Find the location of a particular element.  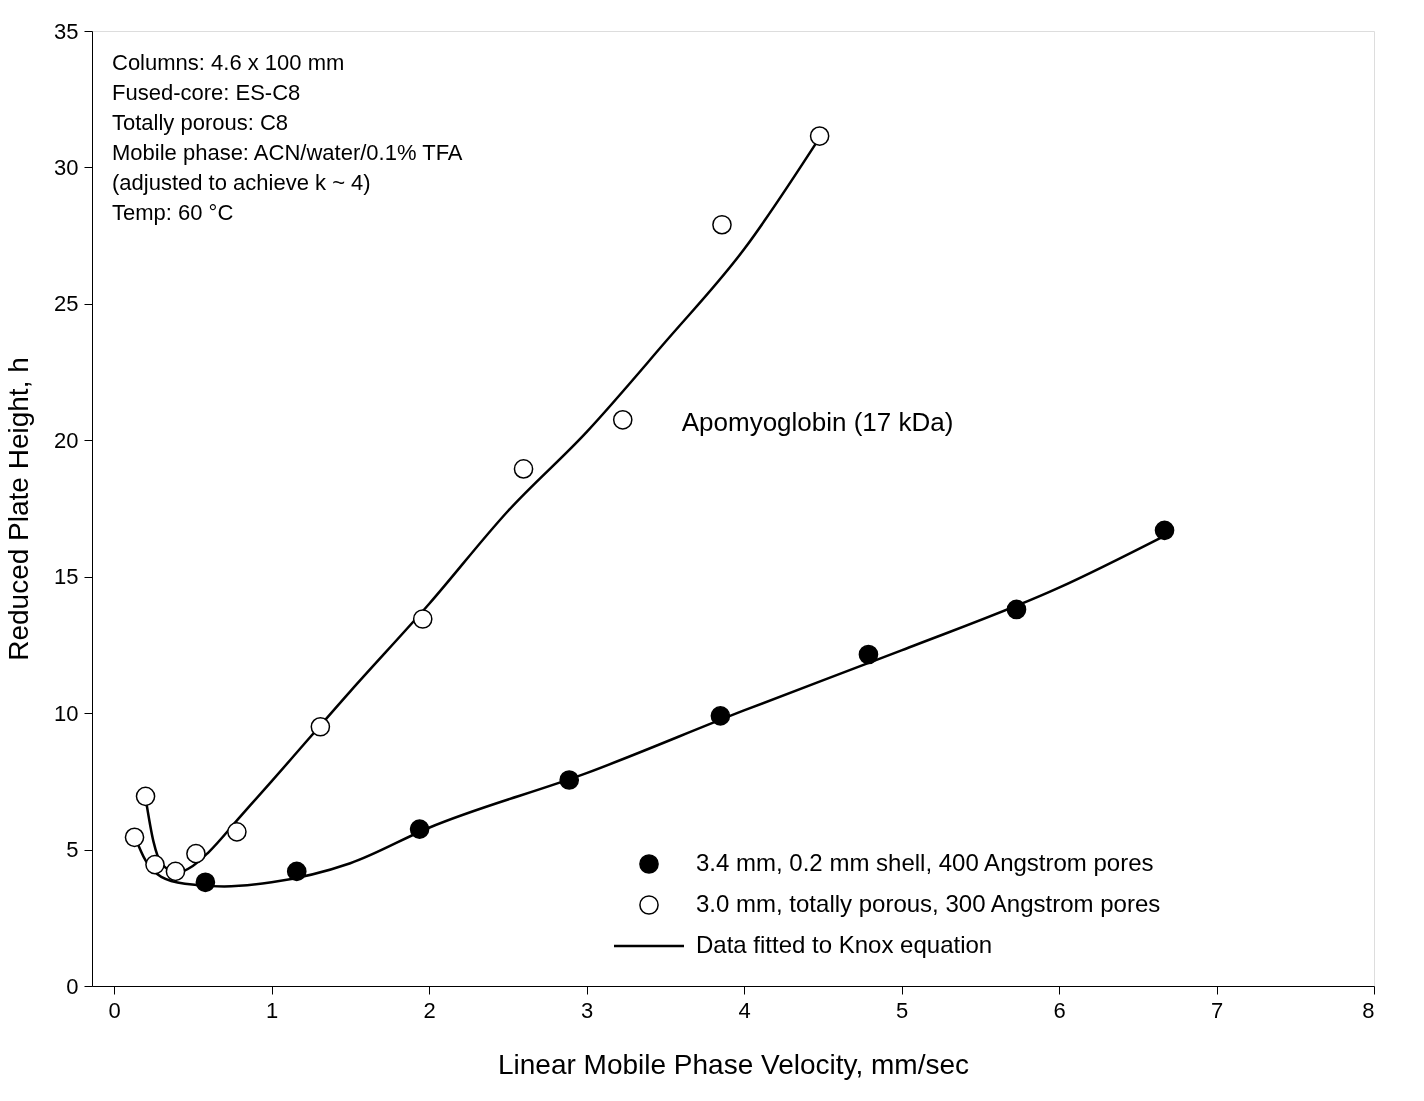

y-tick-label: 10 is located at coordinates (66, 713).